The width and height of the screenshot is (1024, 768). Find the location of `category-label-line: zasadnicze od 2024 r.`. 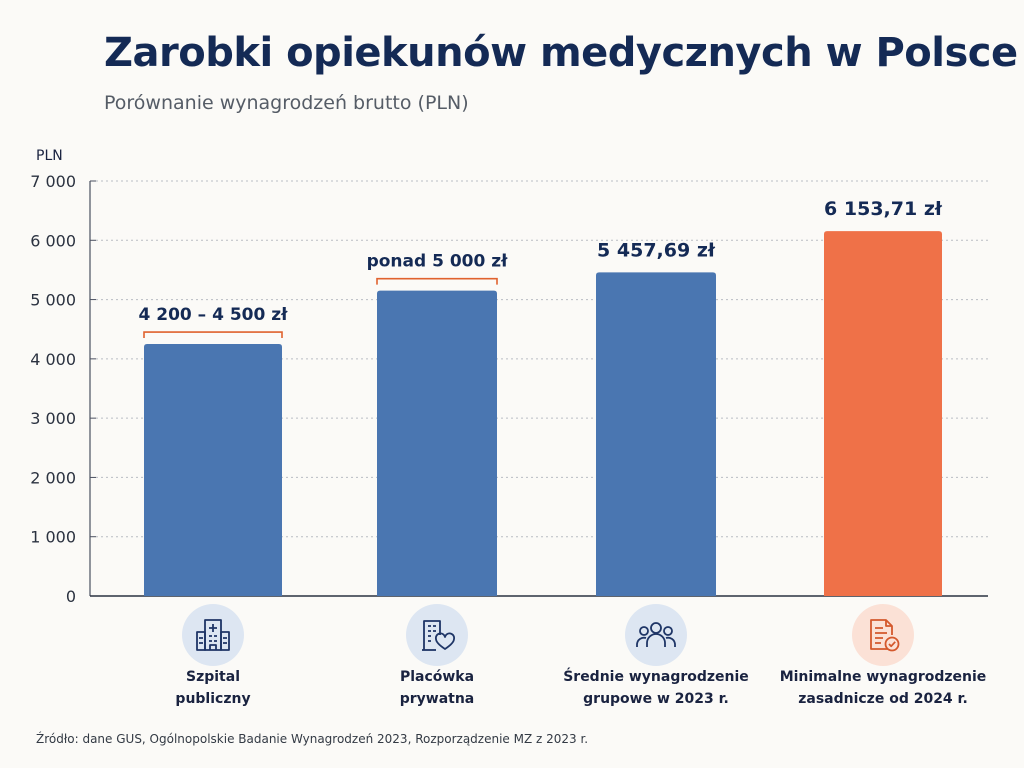

category-label-line: zasadnicze od 2024 r. is located at coordinates (883, 699).